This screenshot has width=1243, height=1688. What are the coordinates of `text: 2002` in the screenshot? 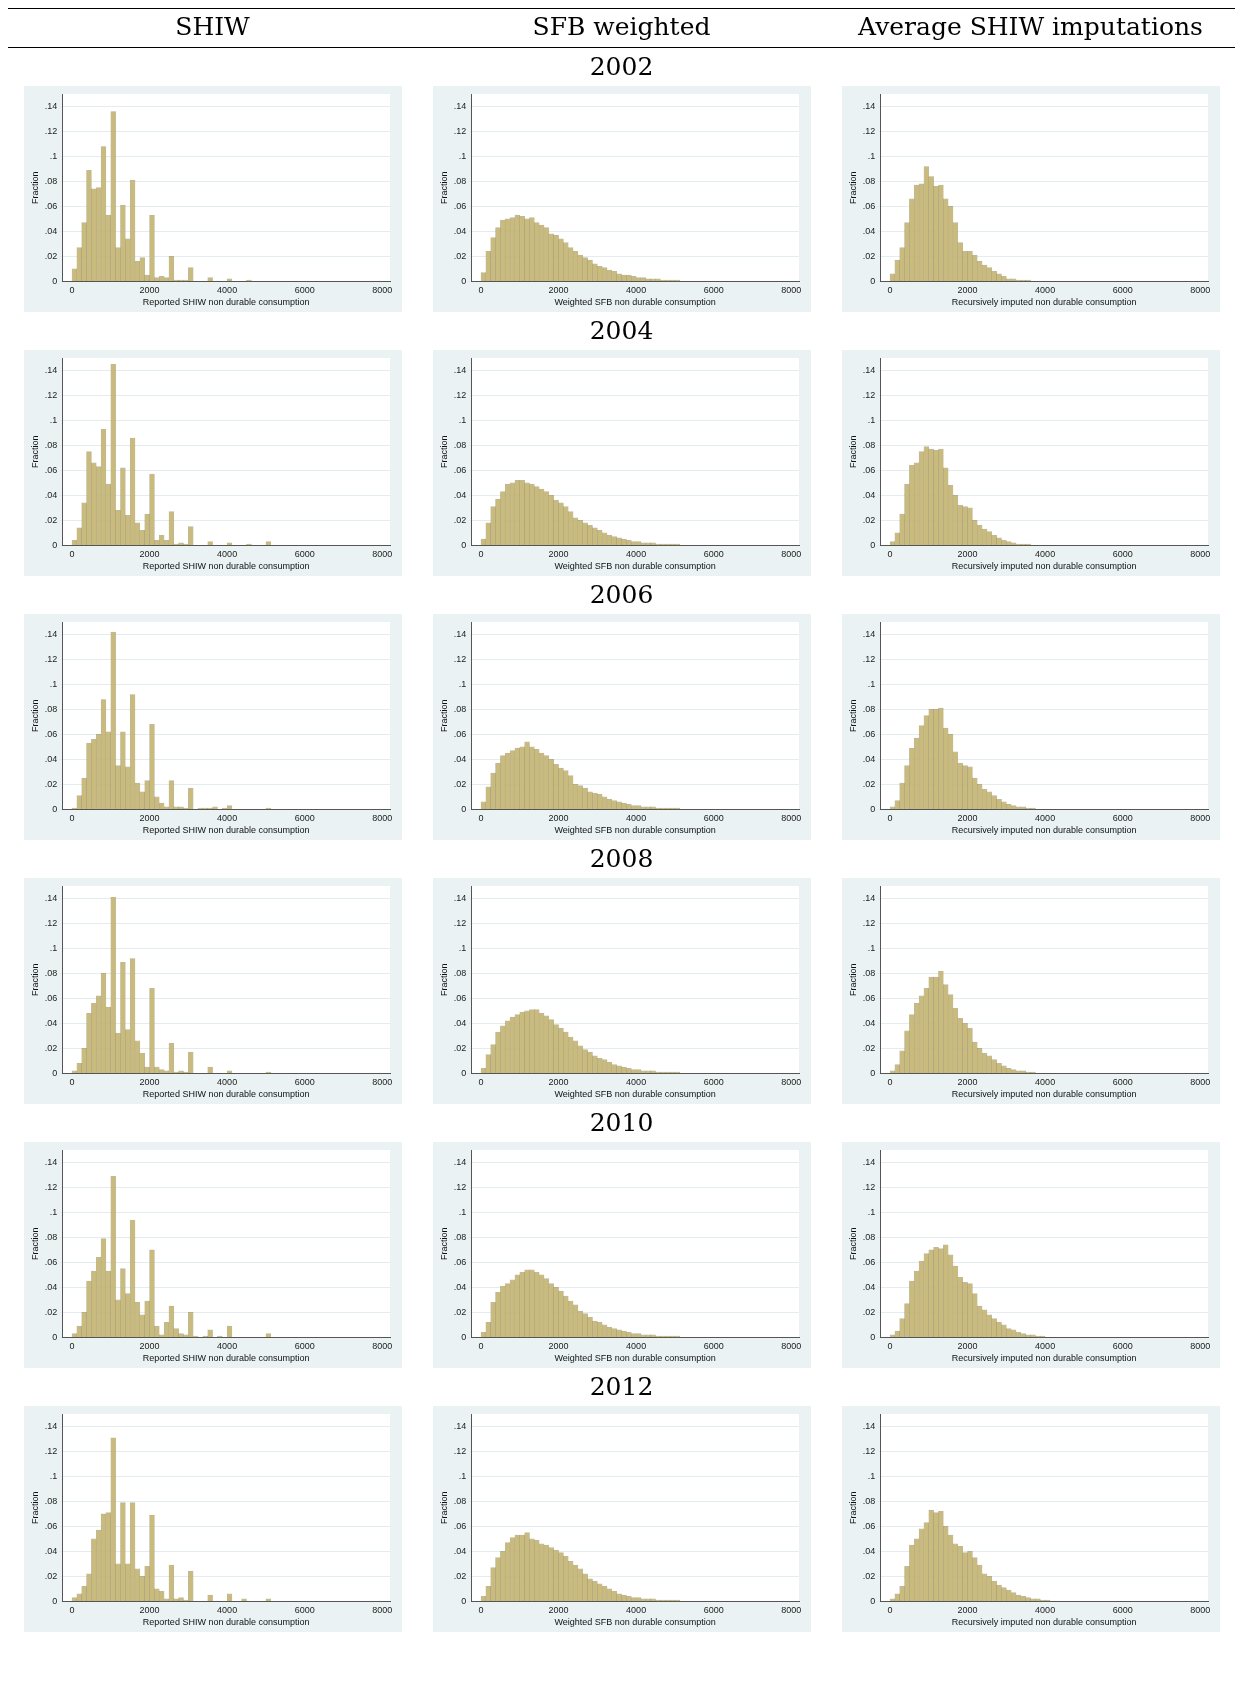 It's located at (621, 67).